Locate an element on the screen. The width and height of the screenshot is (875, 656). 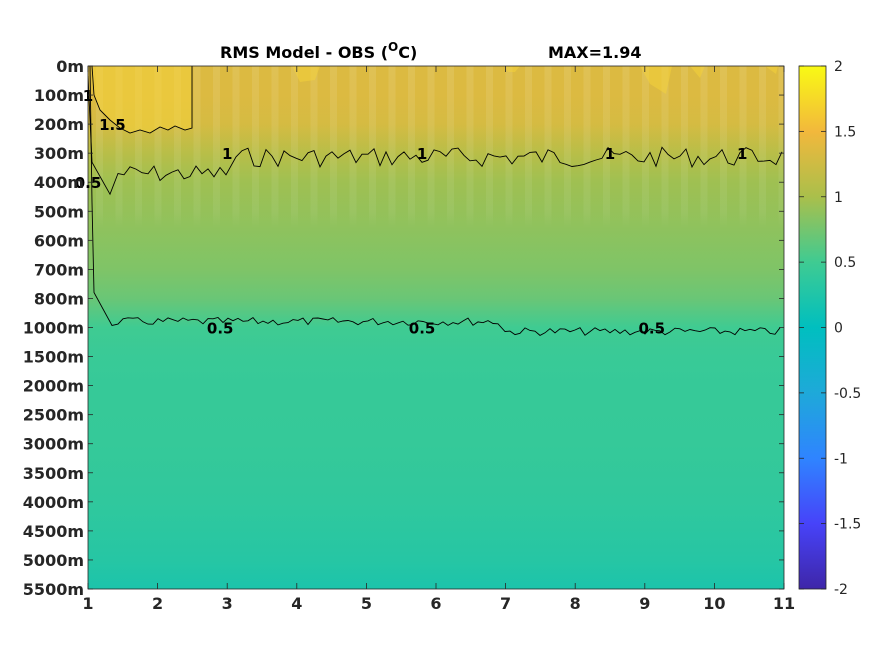
colorbar-tick-label: 1 is located at coordinates (838, 198).